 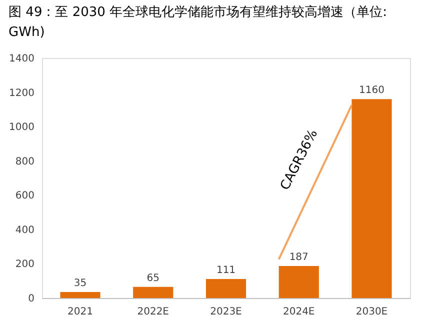 I want to click on y-tick-label: 600, so click(x=24, y=196).